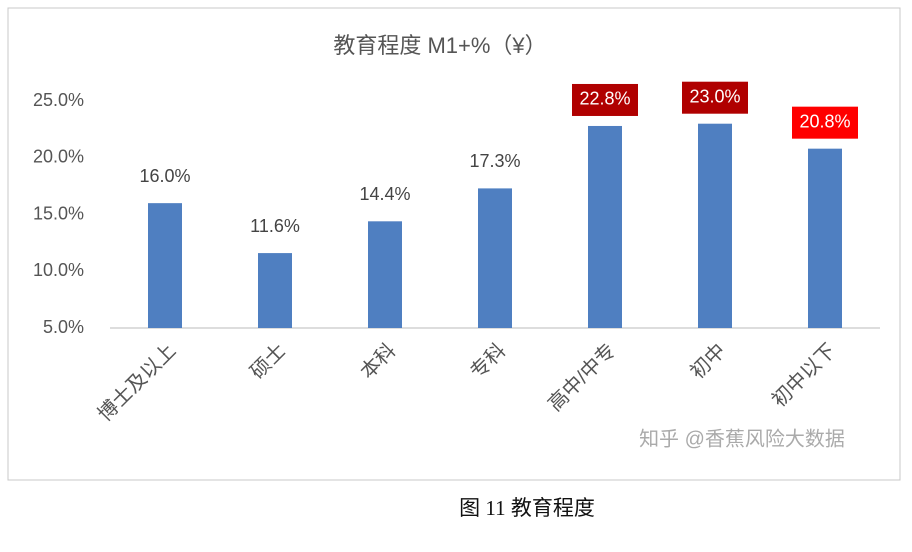  Describe the element at coordinates (527, 508) in the screenshot. I see `caption: 图 11 教育程度` at that location.